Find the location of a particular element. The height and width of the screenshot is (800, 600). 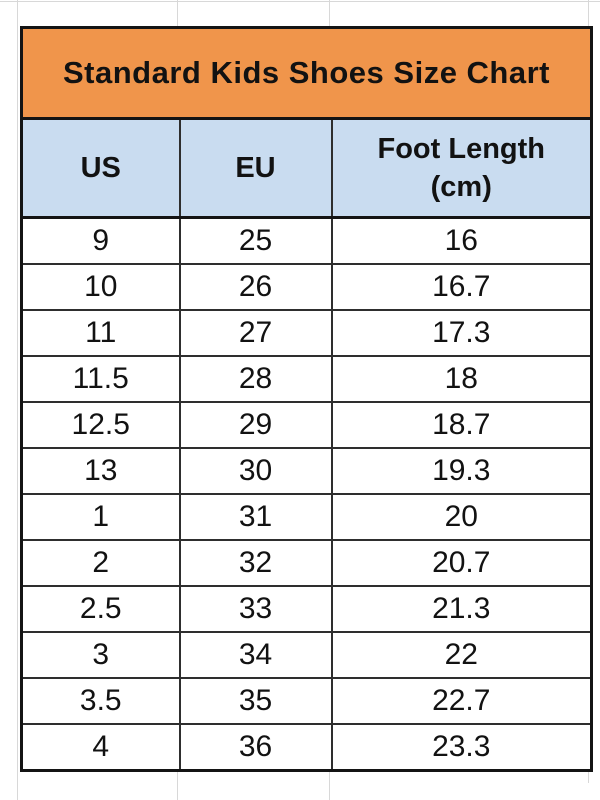

table-cell: 21.3 is located at coordinates (461, 608).